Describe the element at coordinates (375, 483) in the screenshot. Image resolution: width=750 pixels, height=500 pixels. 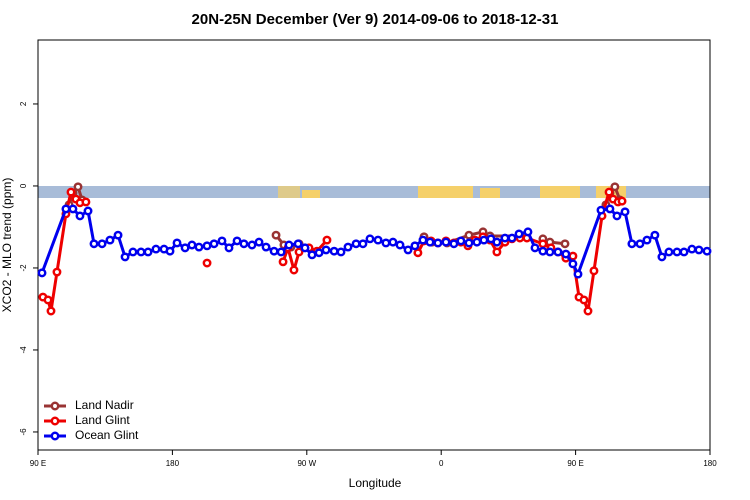
I see `x-axis-label: Longitude` at that location.